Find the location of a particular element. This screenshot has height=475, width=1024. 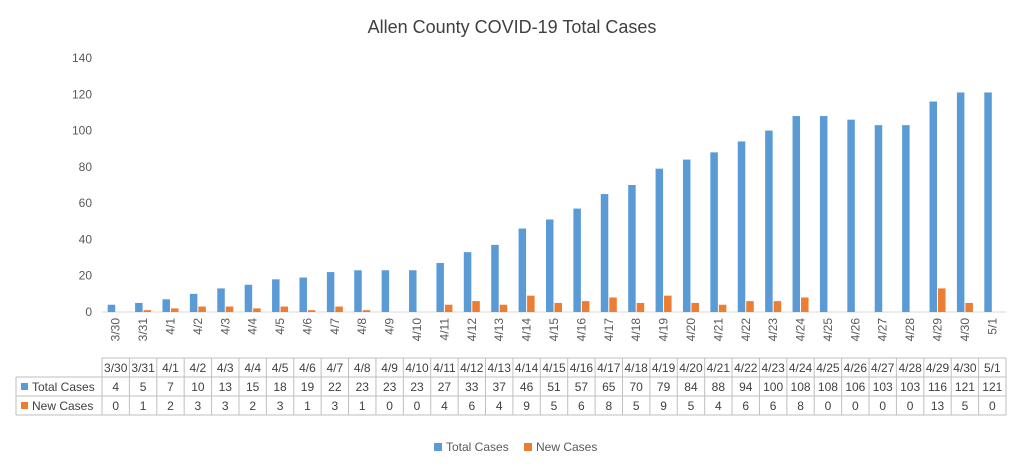

table-value-cell: 100 is located at coordinates (773, 387).